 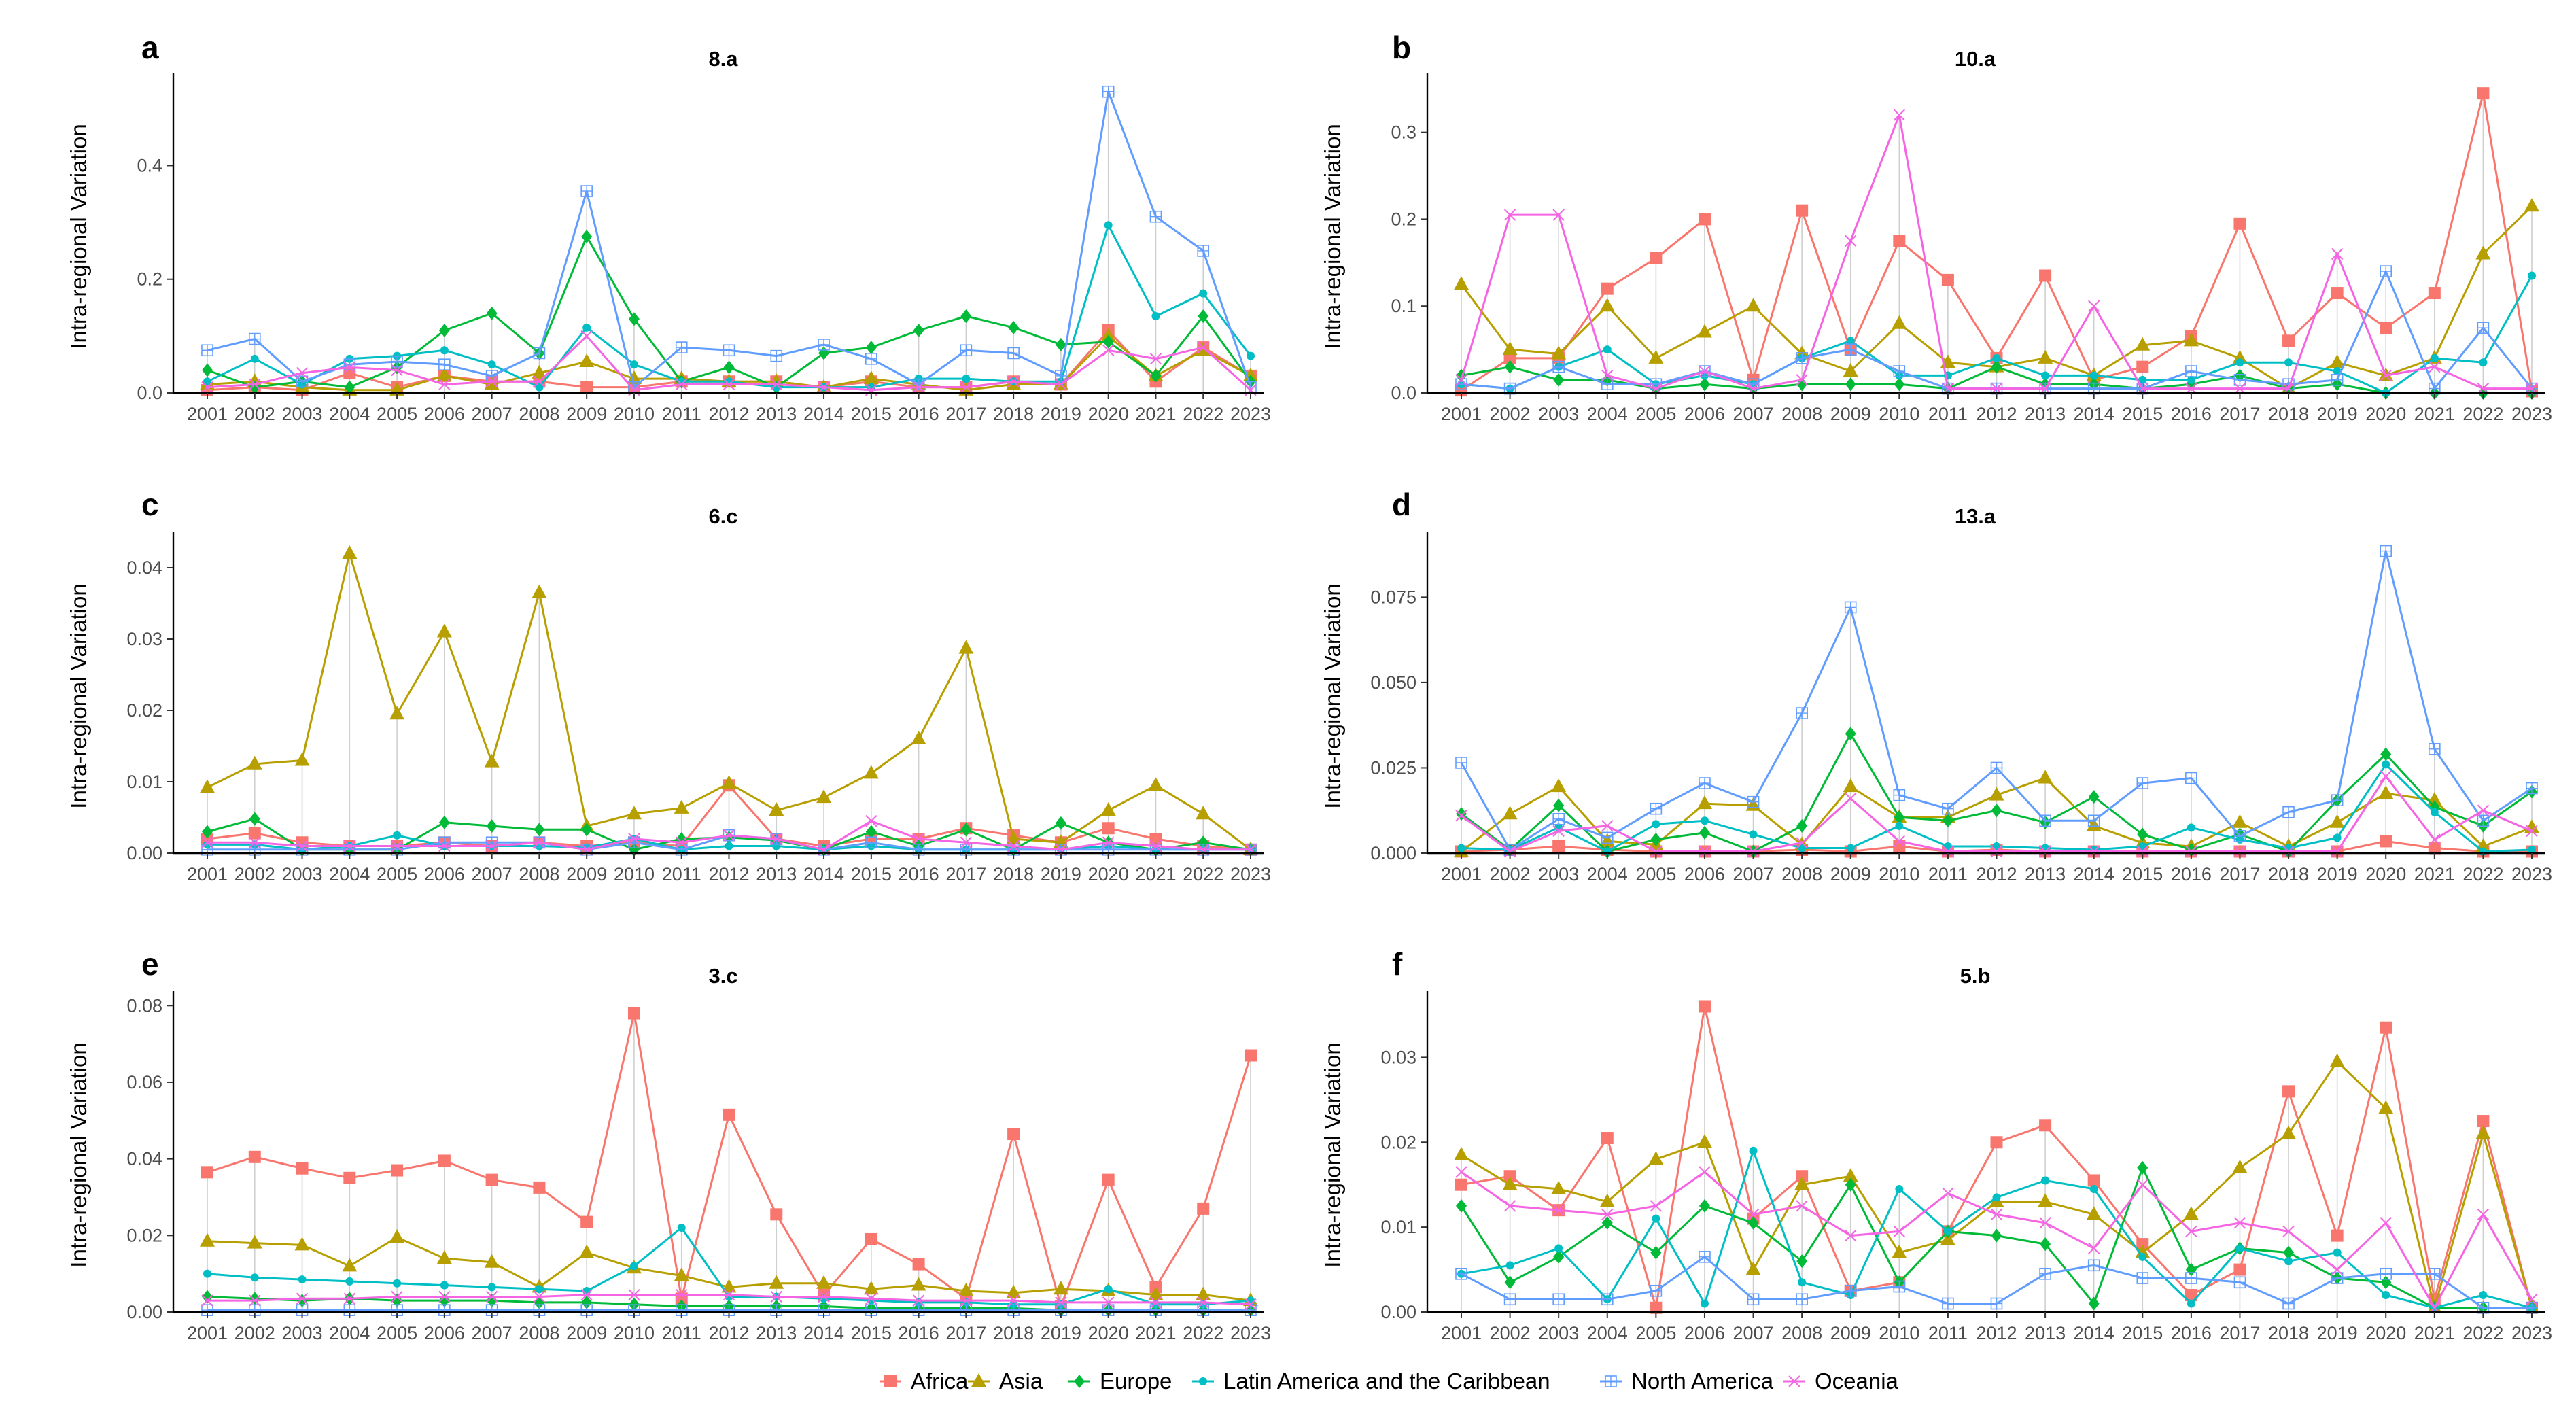 I want to click on series-north-america, so click(x=1996, y=1282).